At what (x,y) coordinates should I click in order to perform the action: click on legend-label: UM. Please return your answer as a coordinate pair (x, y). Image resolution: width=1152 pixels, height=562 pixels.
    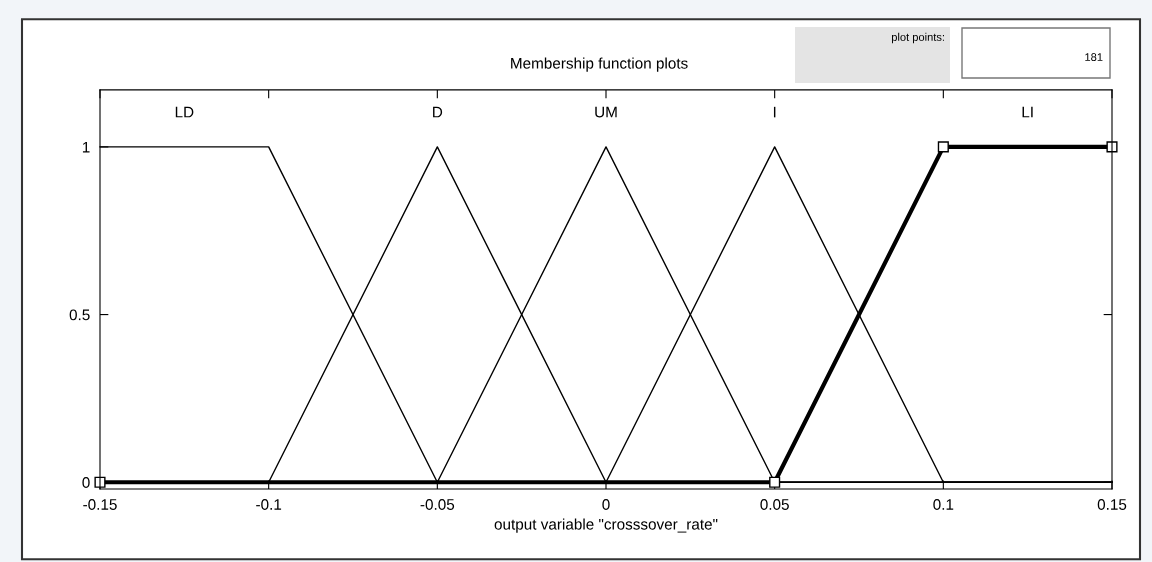
    Looking at the image, I should click on (606, 112).